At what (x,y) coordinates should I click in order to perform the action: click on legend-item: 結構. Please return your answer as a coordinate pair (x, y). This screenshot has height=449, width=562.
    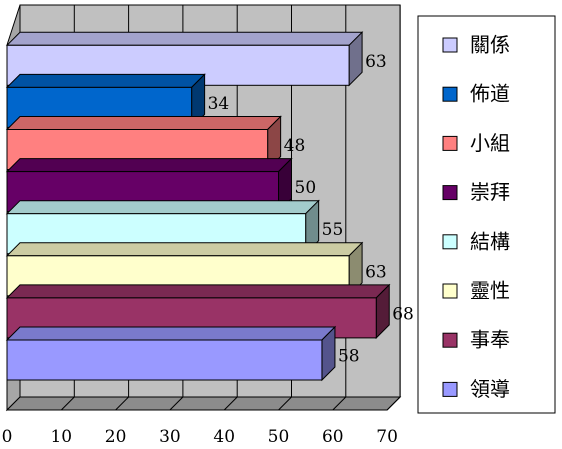
    Looking at the image, I should click on (476, 241).